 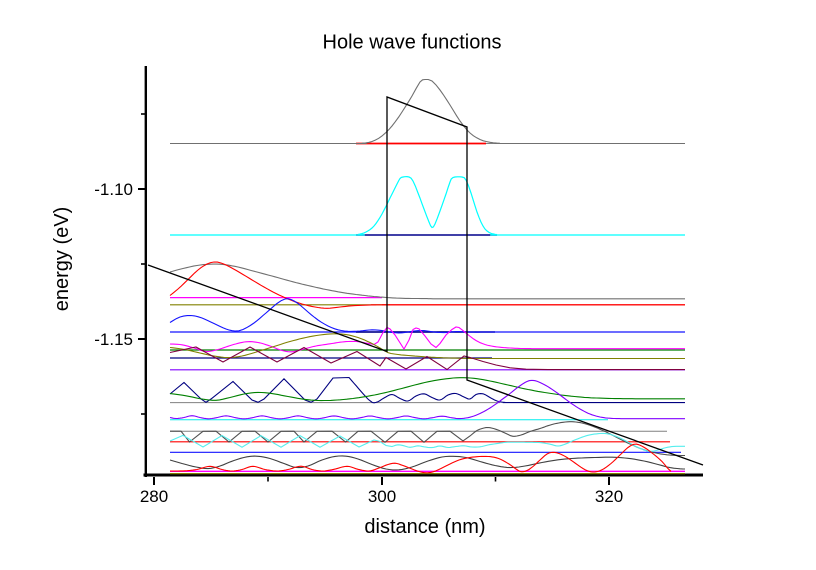 I want to click on svg-text: 300, so click(x=382, y=496).